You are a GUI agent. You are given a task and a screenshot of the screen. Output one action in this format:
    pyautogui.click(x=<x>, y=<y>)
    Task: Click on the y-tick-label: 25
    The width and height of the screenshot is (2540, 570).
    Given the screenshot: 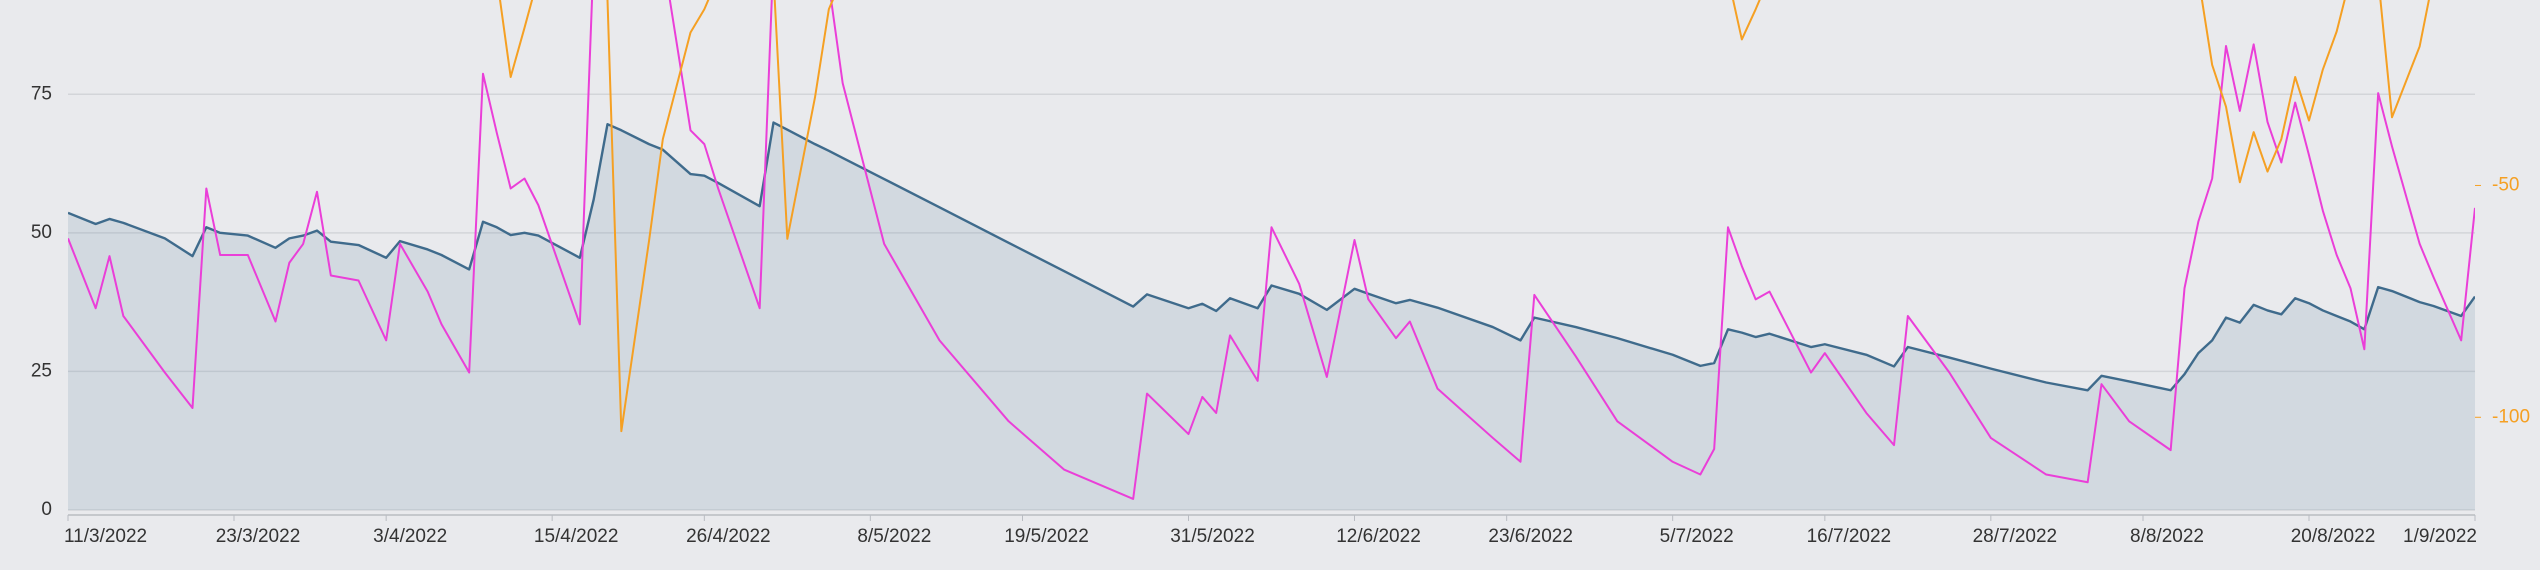 What is the action you would take?
    pyautogui.click(x=41, y=370)
    